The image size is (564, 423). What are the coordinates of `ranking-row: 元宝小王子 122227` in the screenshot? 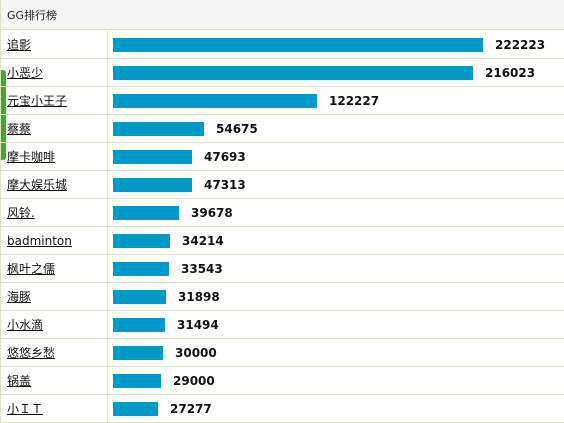 It's located at (282, 101).